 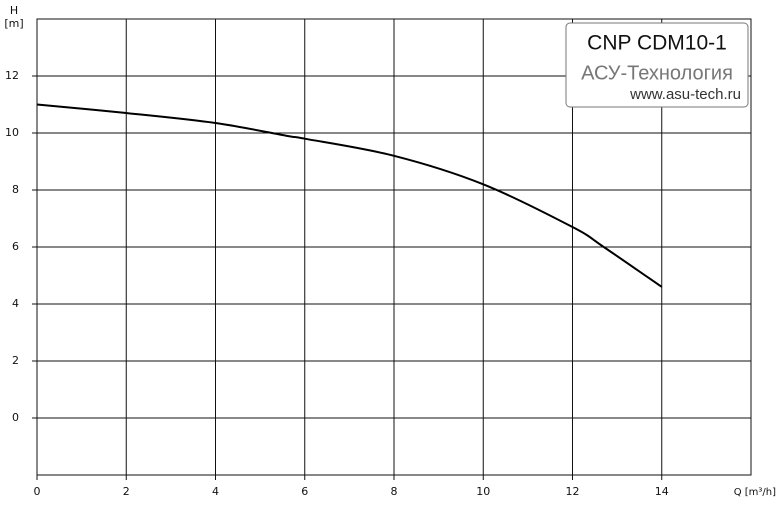 I want to click on x-tick-label: 4, so click(x=215, y=491).